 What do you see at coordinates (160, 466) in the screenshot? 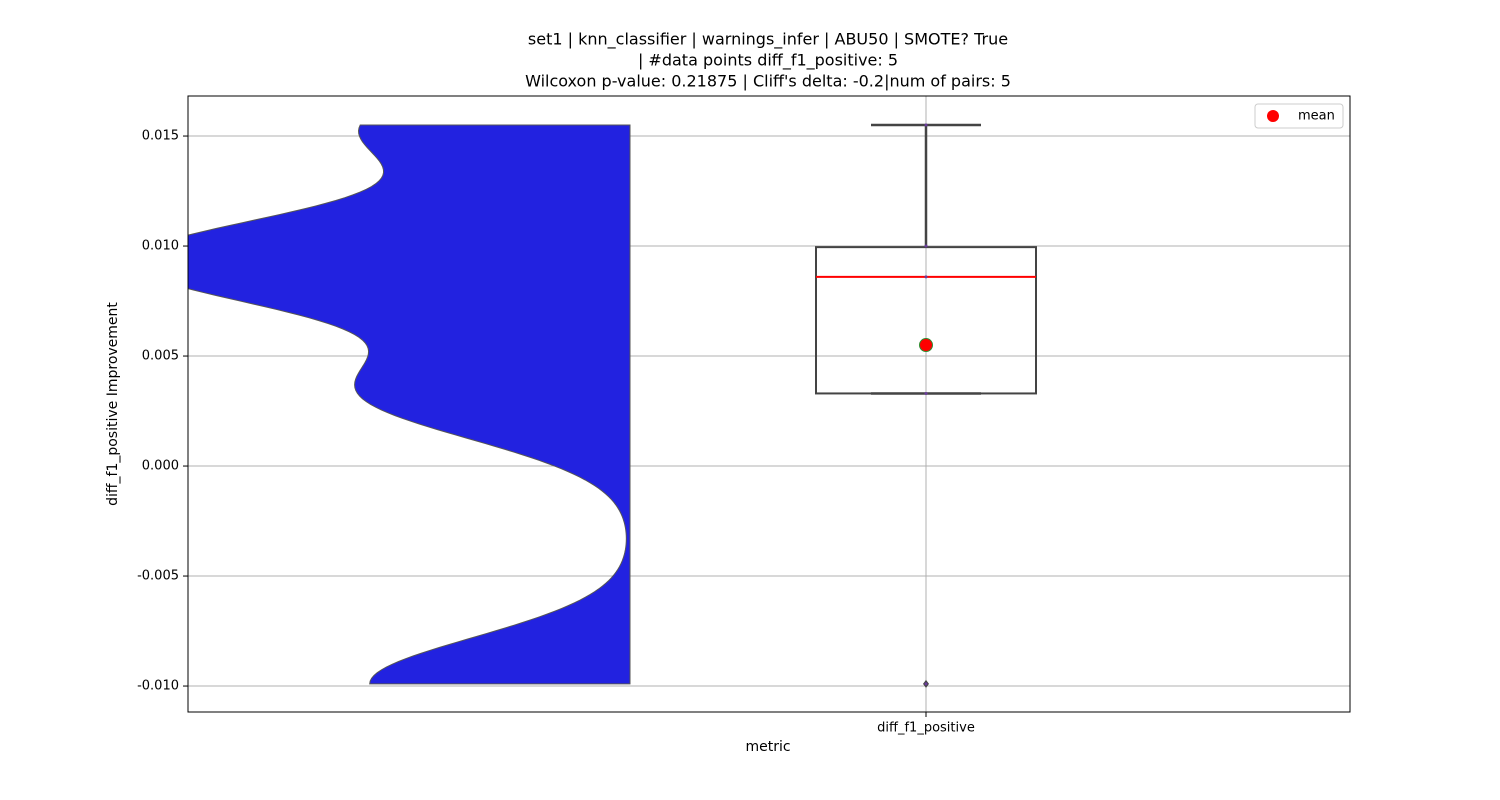
I see `y-tick-label: 0.000` at bounding box center [160, 466].